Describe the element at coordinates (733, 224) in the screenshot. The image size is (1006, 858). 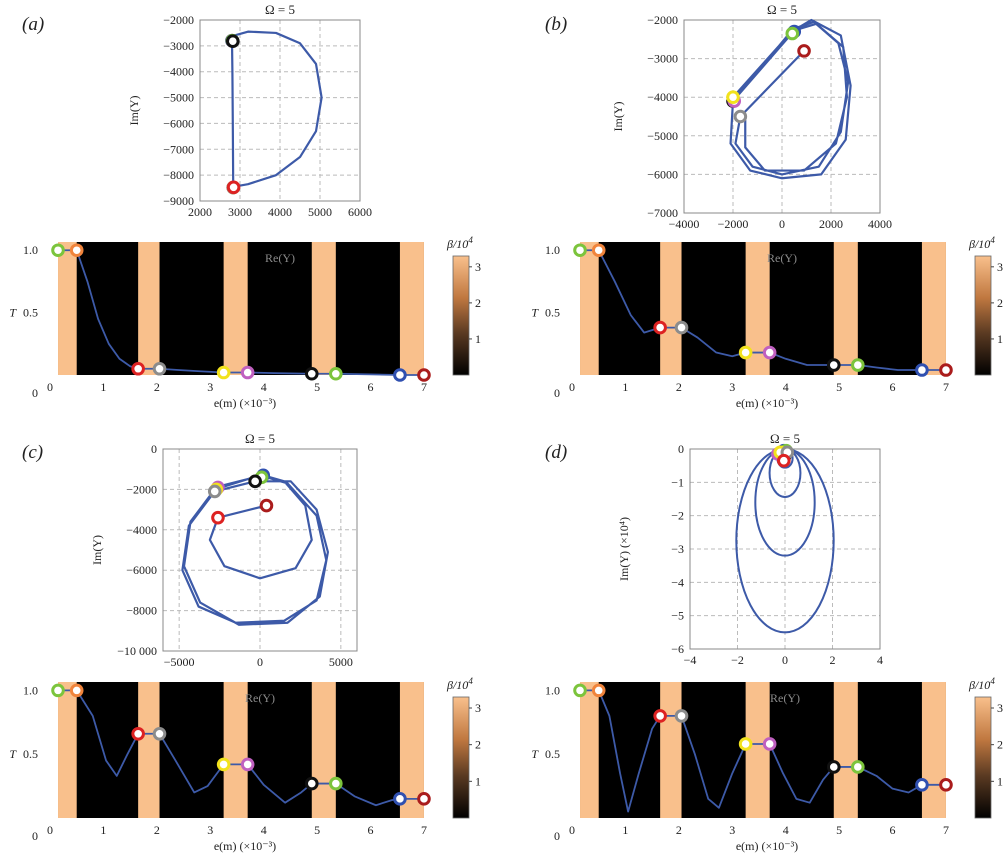
I see `x-tick-label: −2000` at that location.